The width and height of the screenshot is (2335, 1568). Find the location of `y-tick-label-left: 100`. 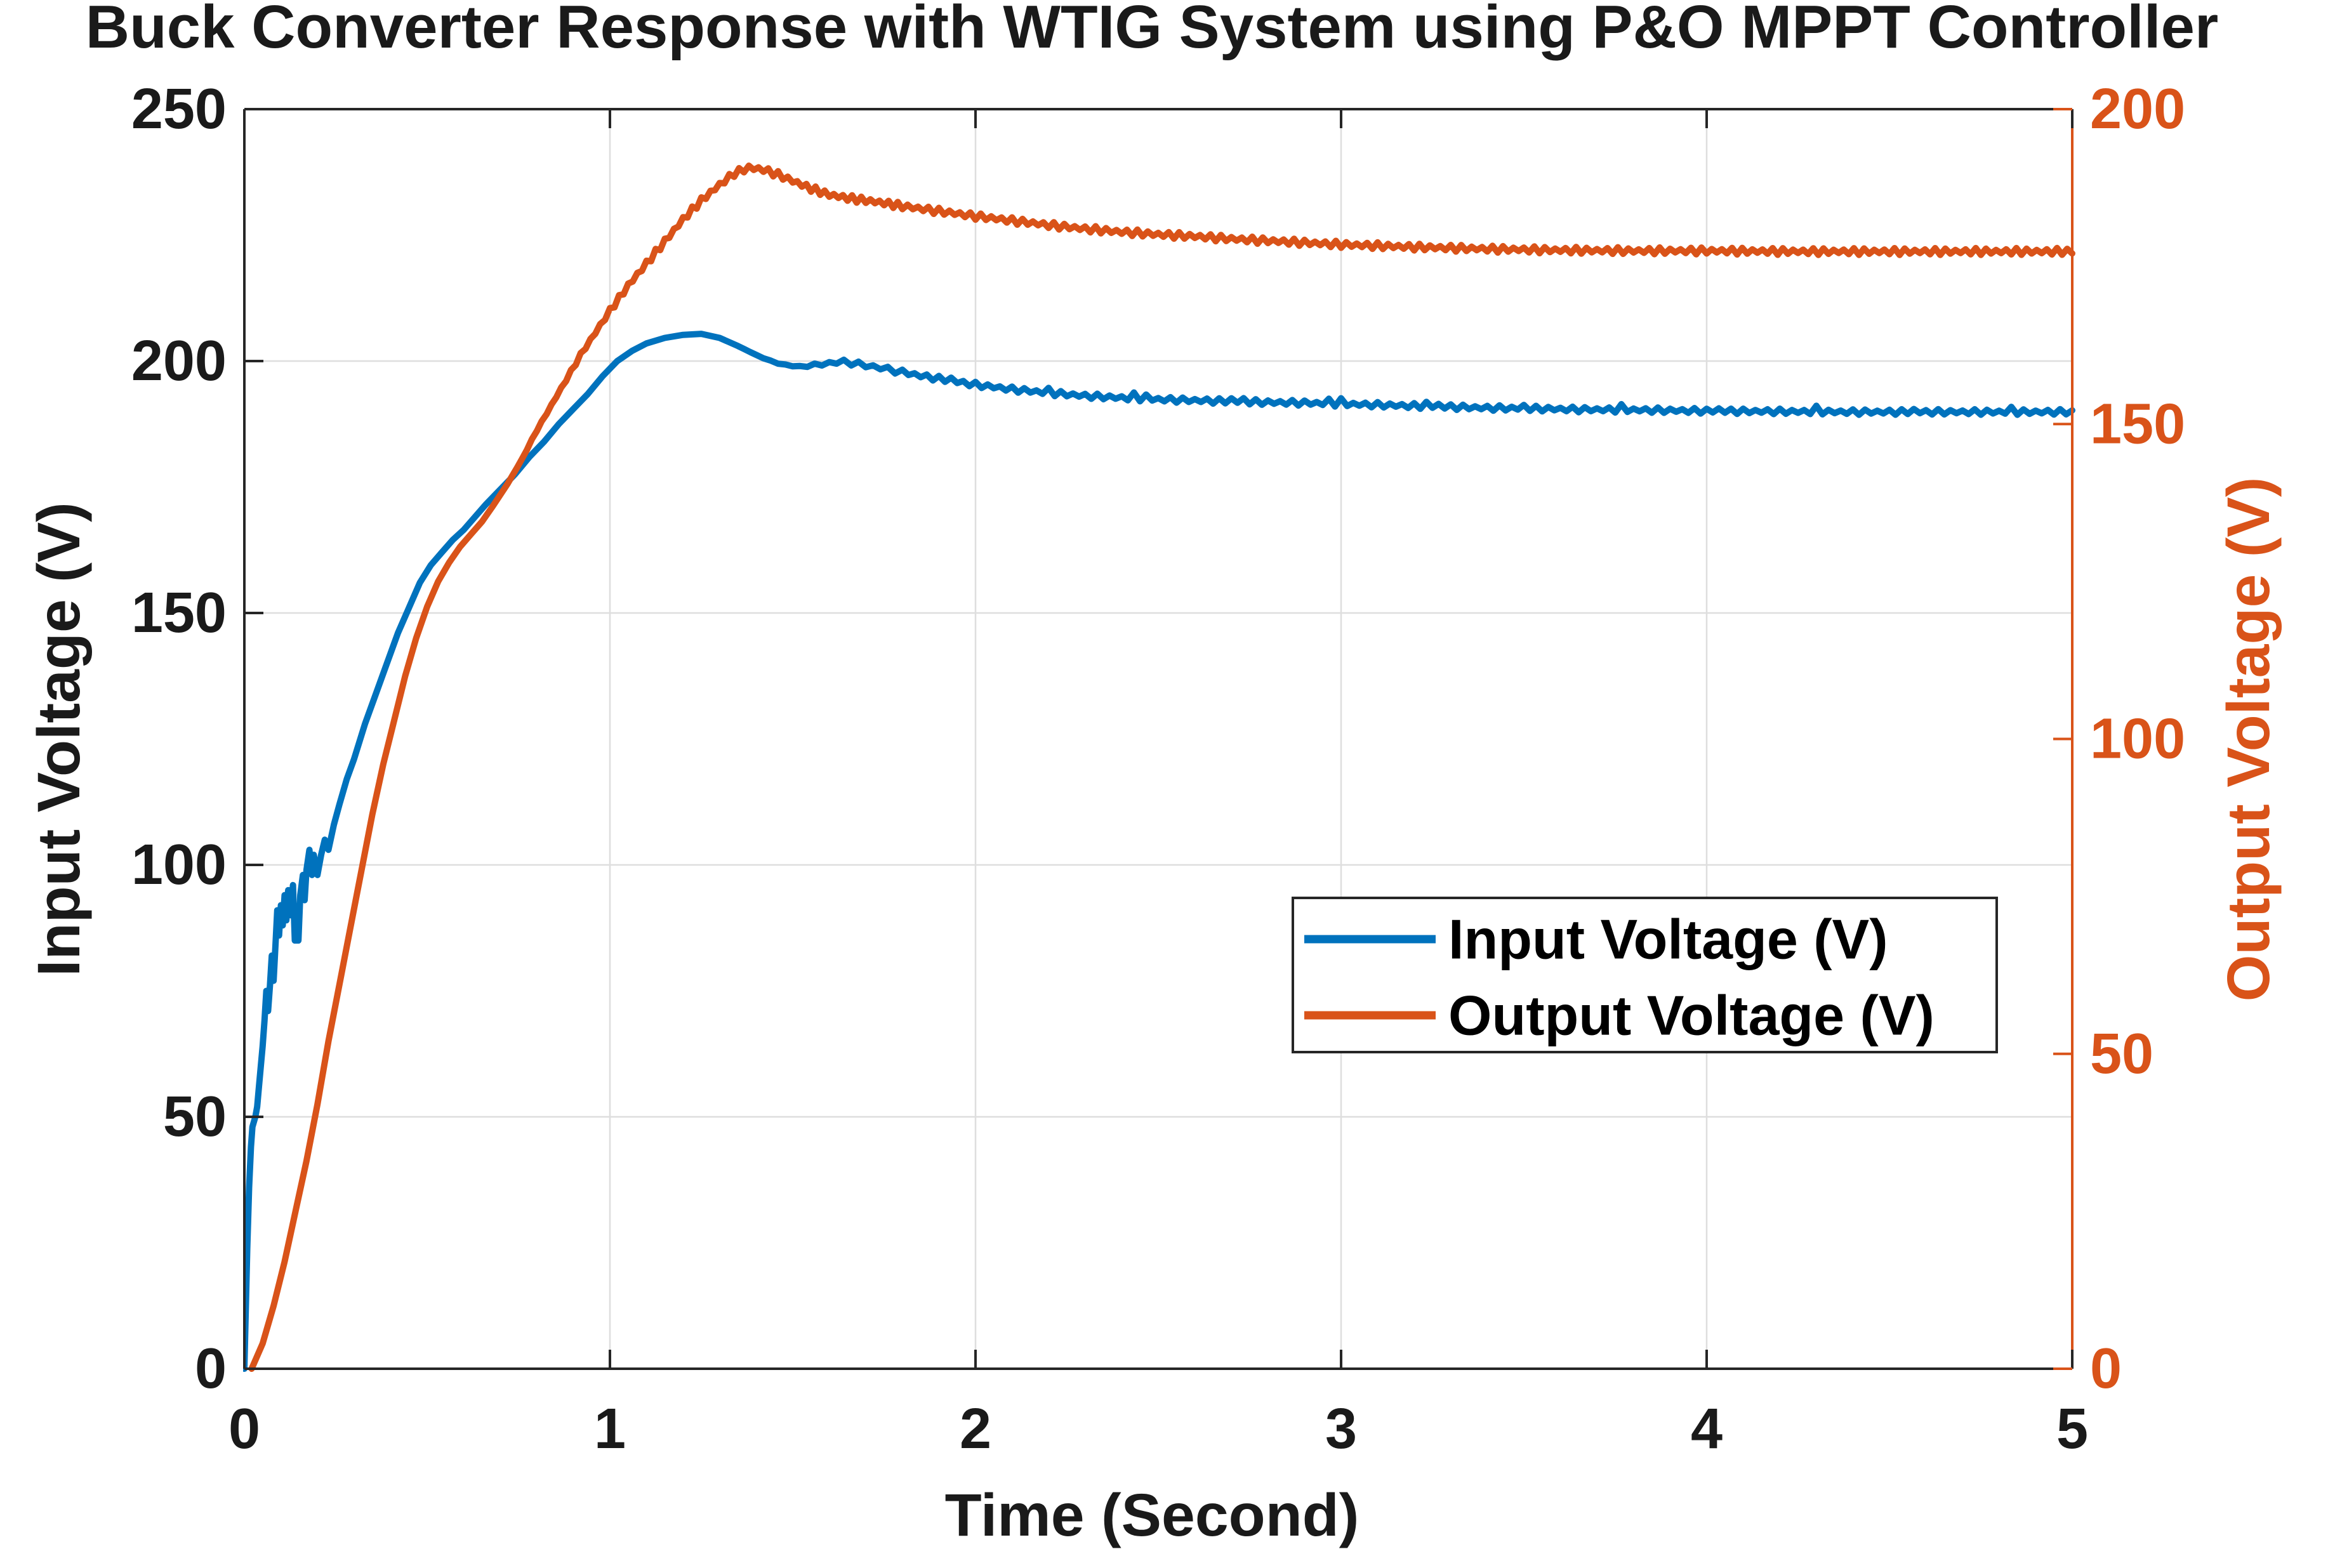

y-tick-label-left: 100 is located at coordinates (179, 865).